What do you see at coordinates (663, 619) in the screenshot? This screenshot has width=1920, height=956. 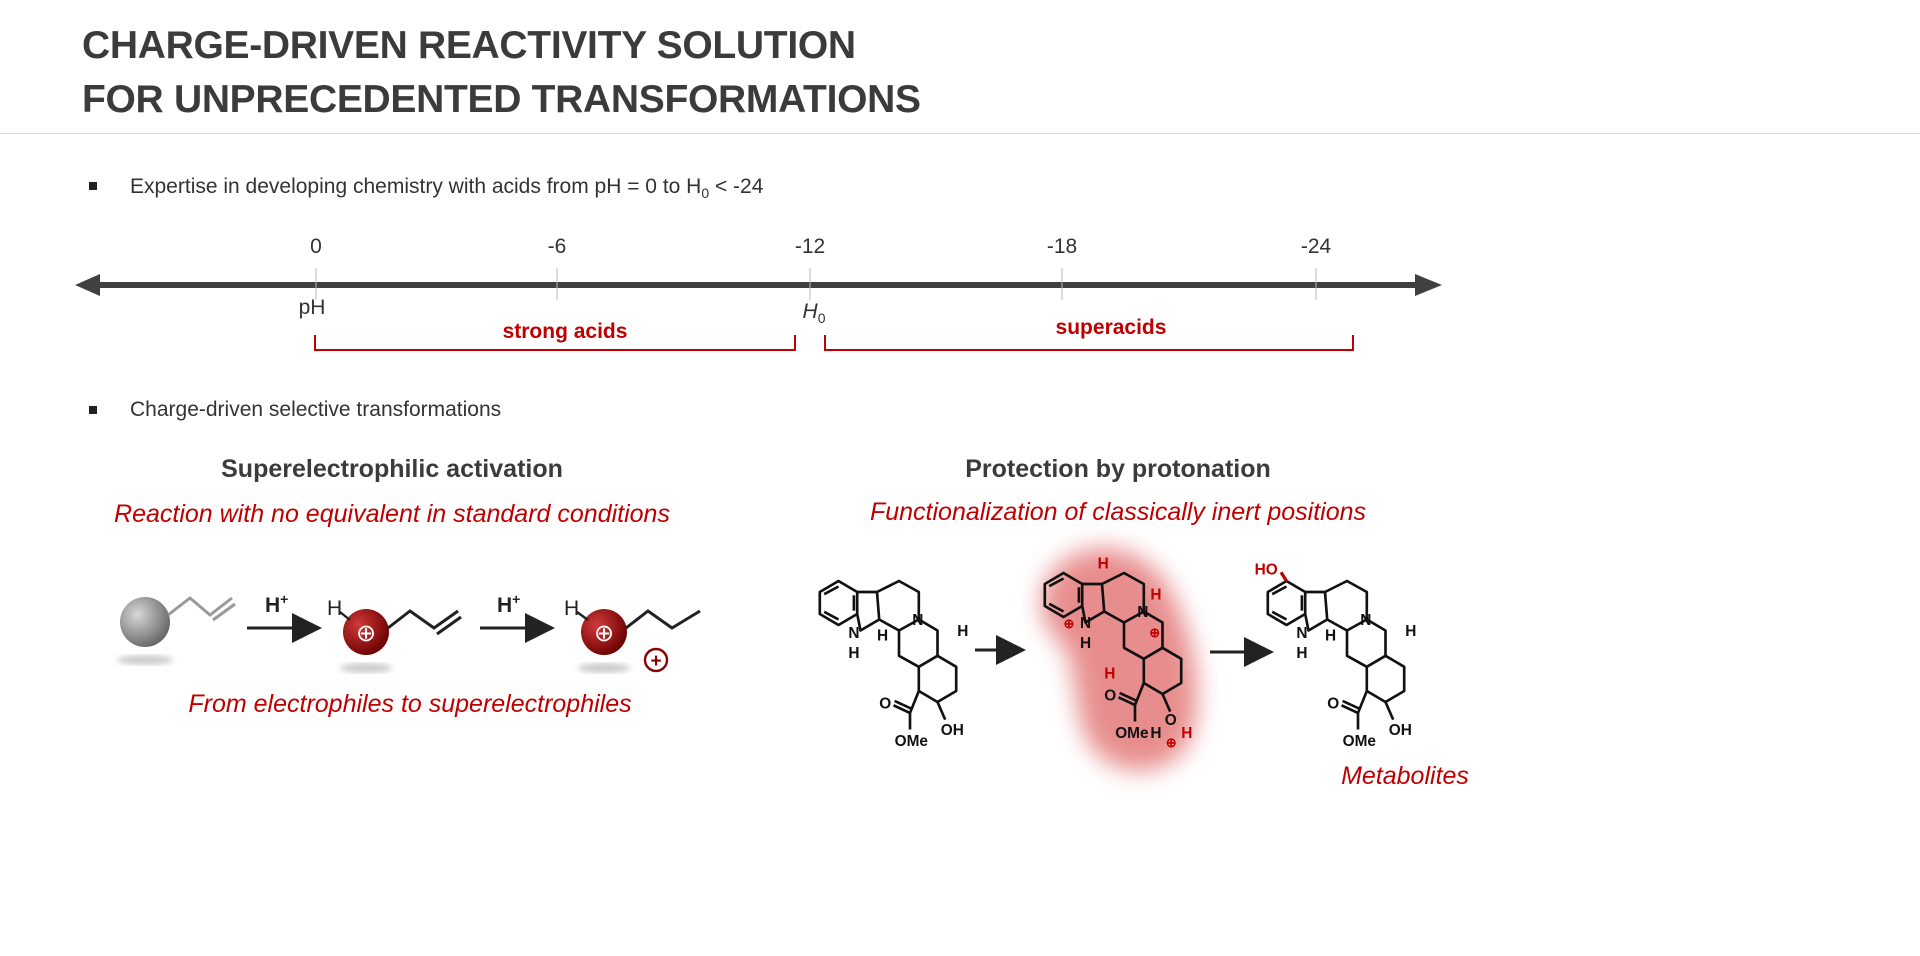 I see `alkyl-chain` at bounding box center [663, 619].